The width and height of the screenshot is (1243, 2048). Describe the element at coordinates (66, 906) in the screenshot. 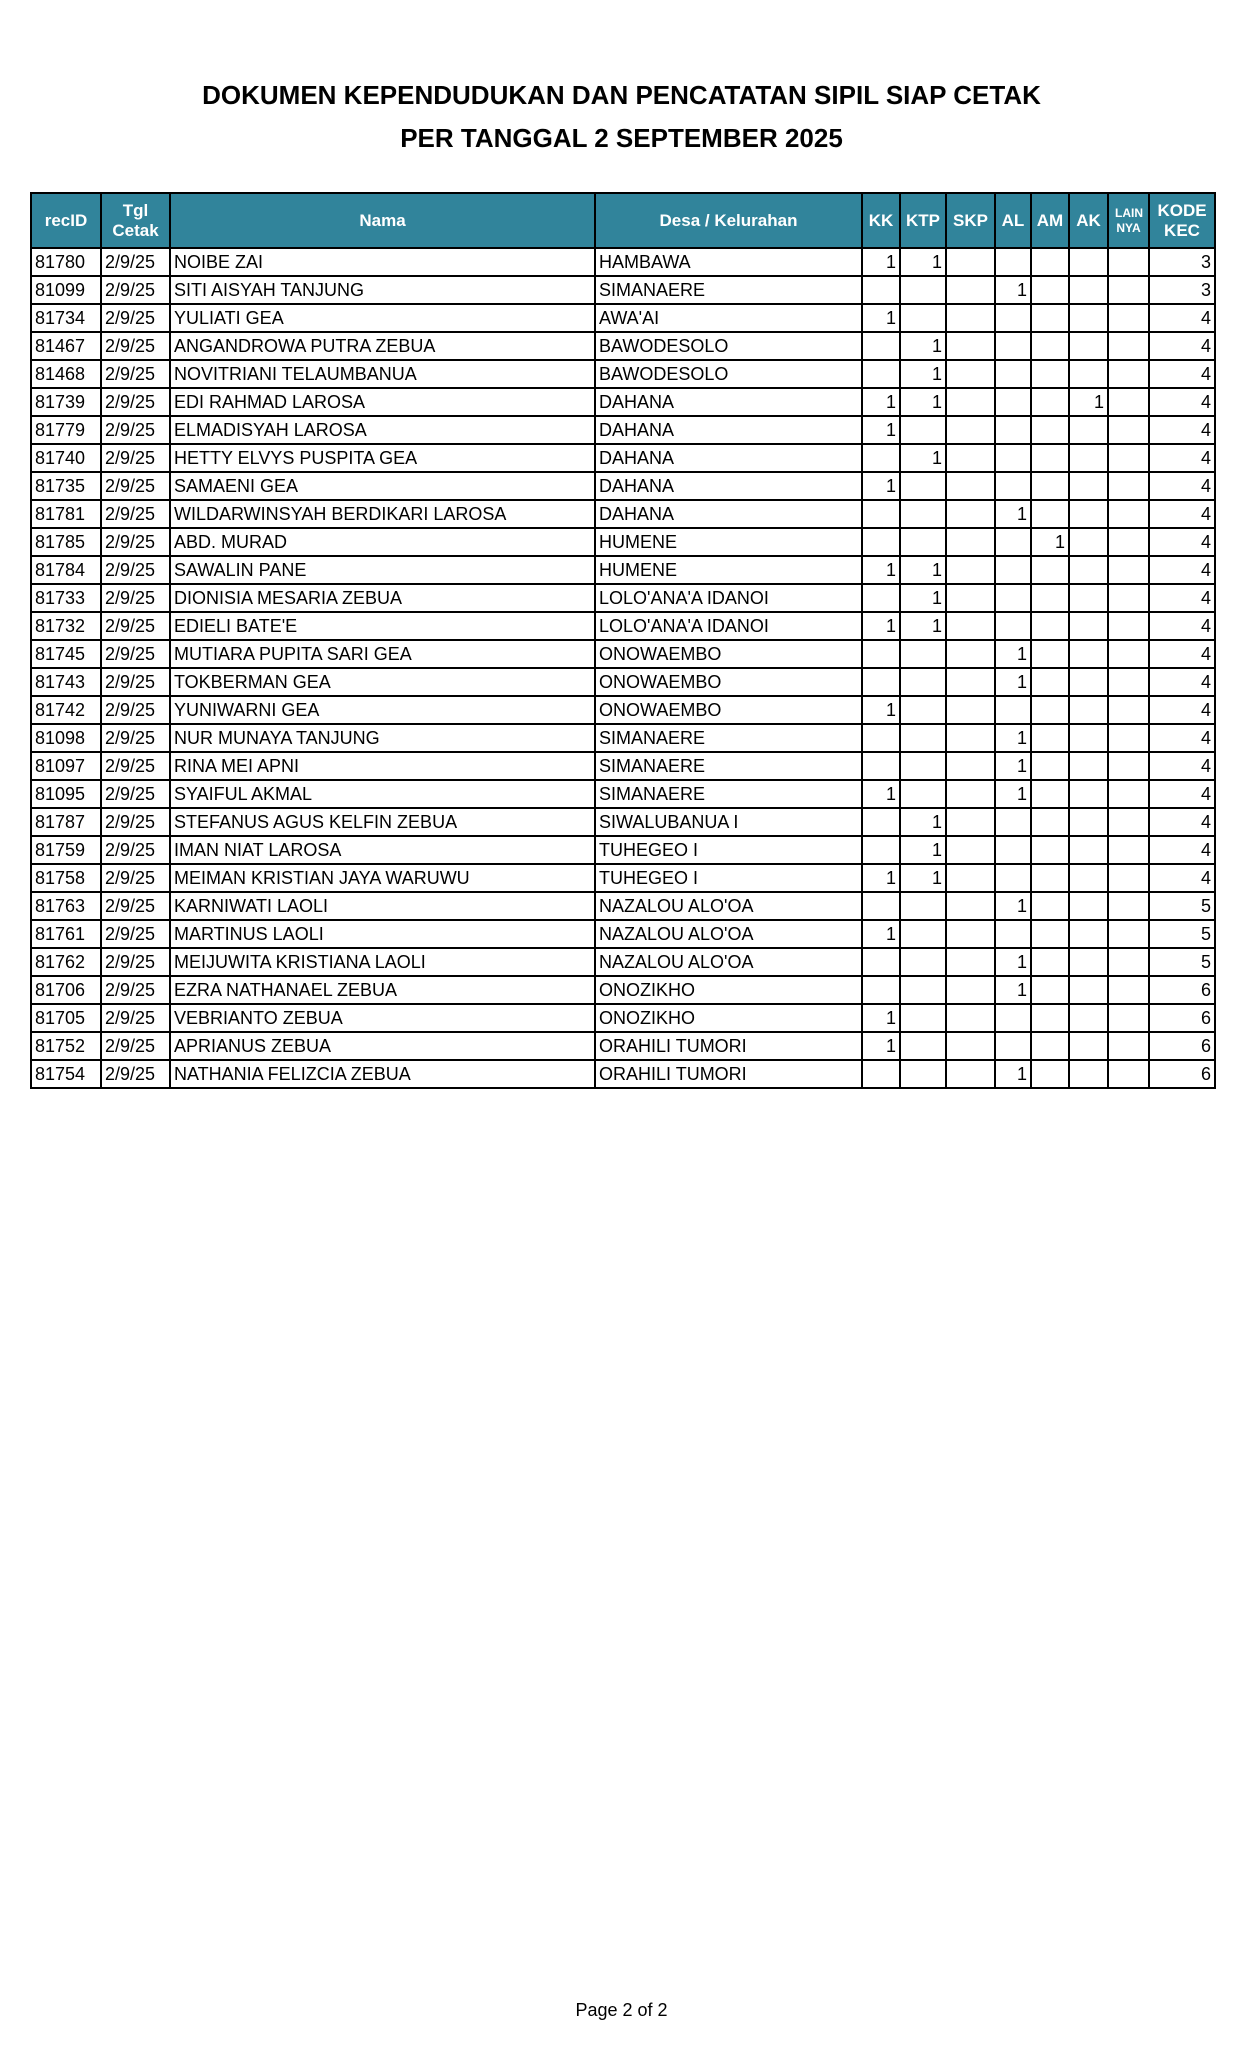

I see `cell-recid: 81763` at that location.